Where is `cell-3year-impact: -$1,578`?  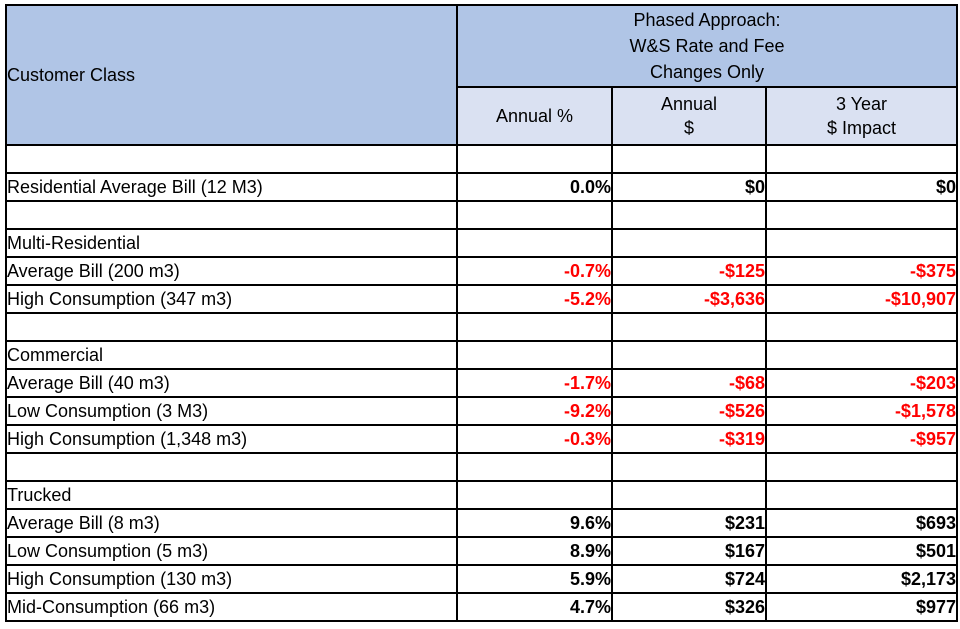 cell-3year-impact: -$1,578 is located at coordinates (861, 411).